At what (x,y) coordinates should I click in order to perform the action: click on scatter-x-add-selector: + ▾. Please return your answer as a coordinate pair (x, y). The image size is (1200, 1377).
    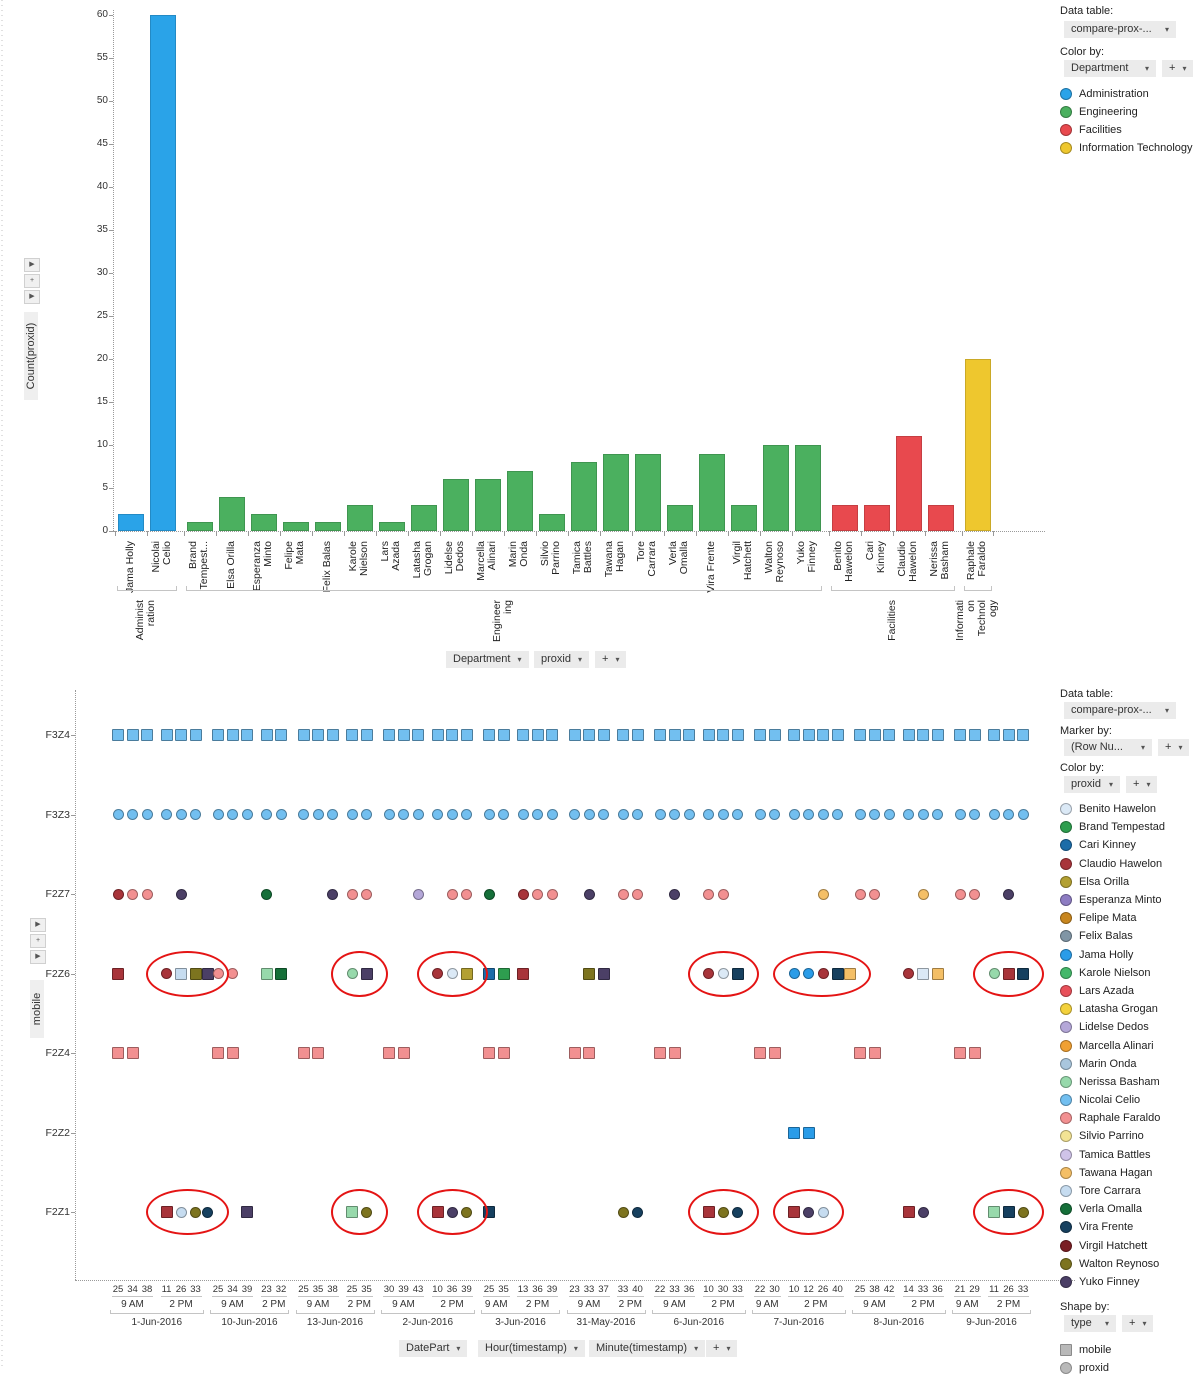
    Looking at the image, I should click on (722, 1348).